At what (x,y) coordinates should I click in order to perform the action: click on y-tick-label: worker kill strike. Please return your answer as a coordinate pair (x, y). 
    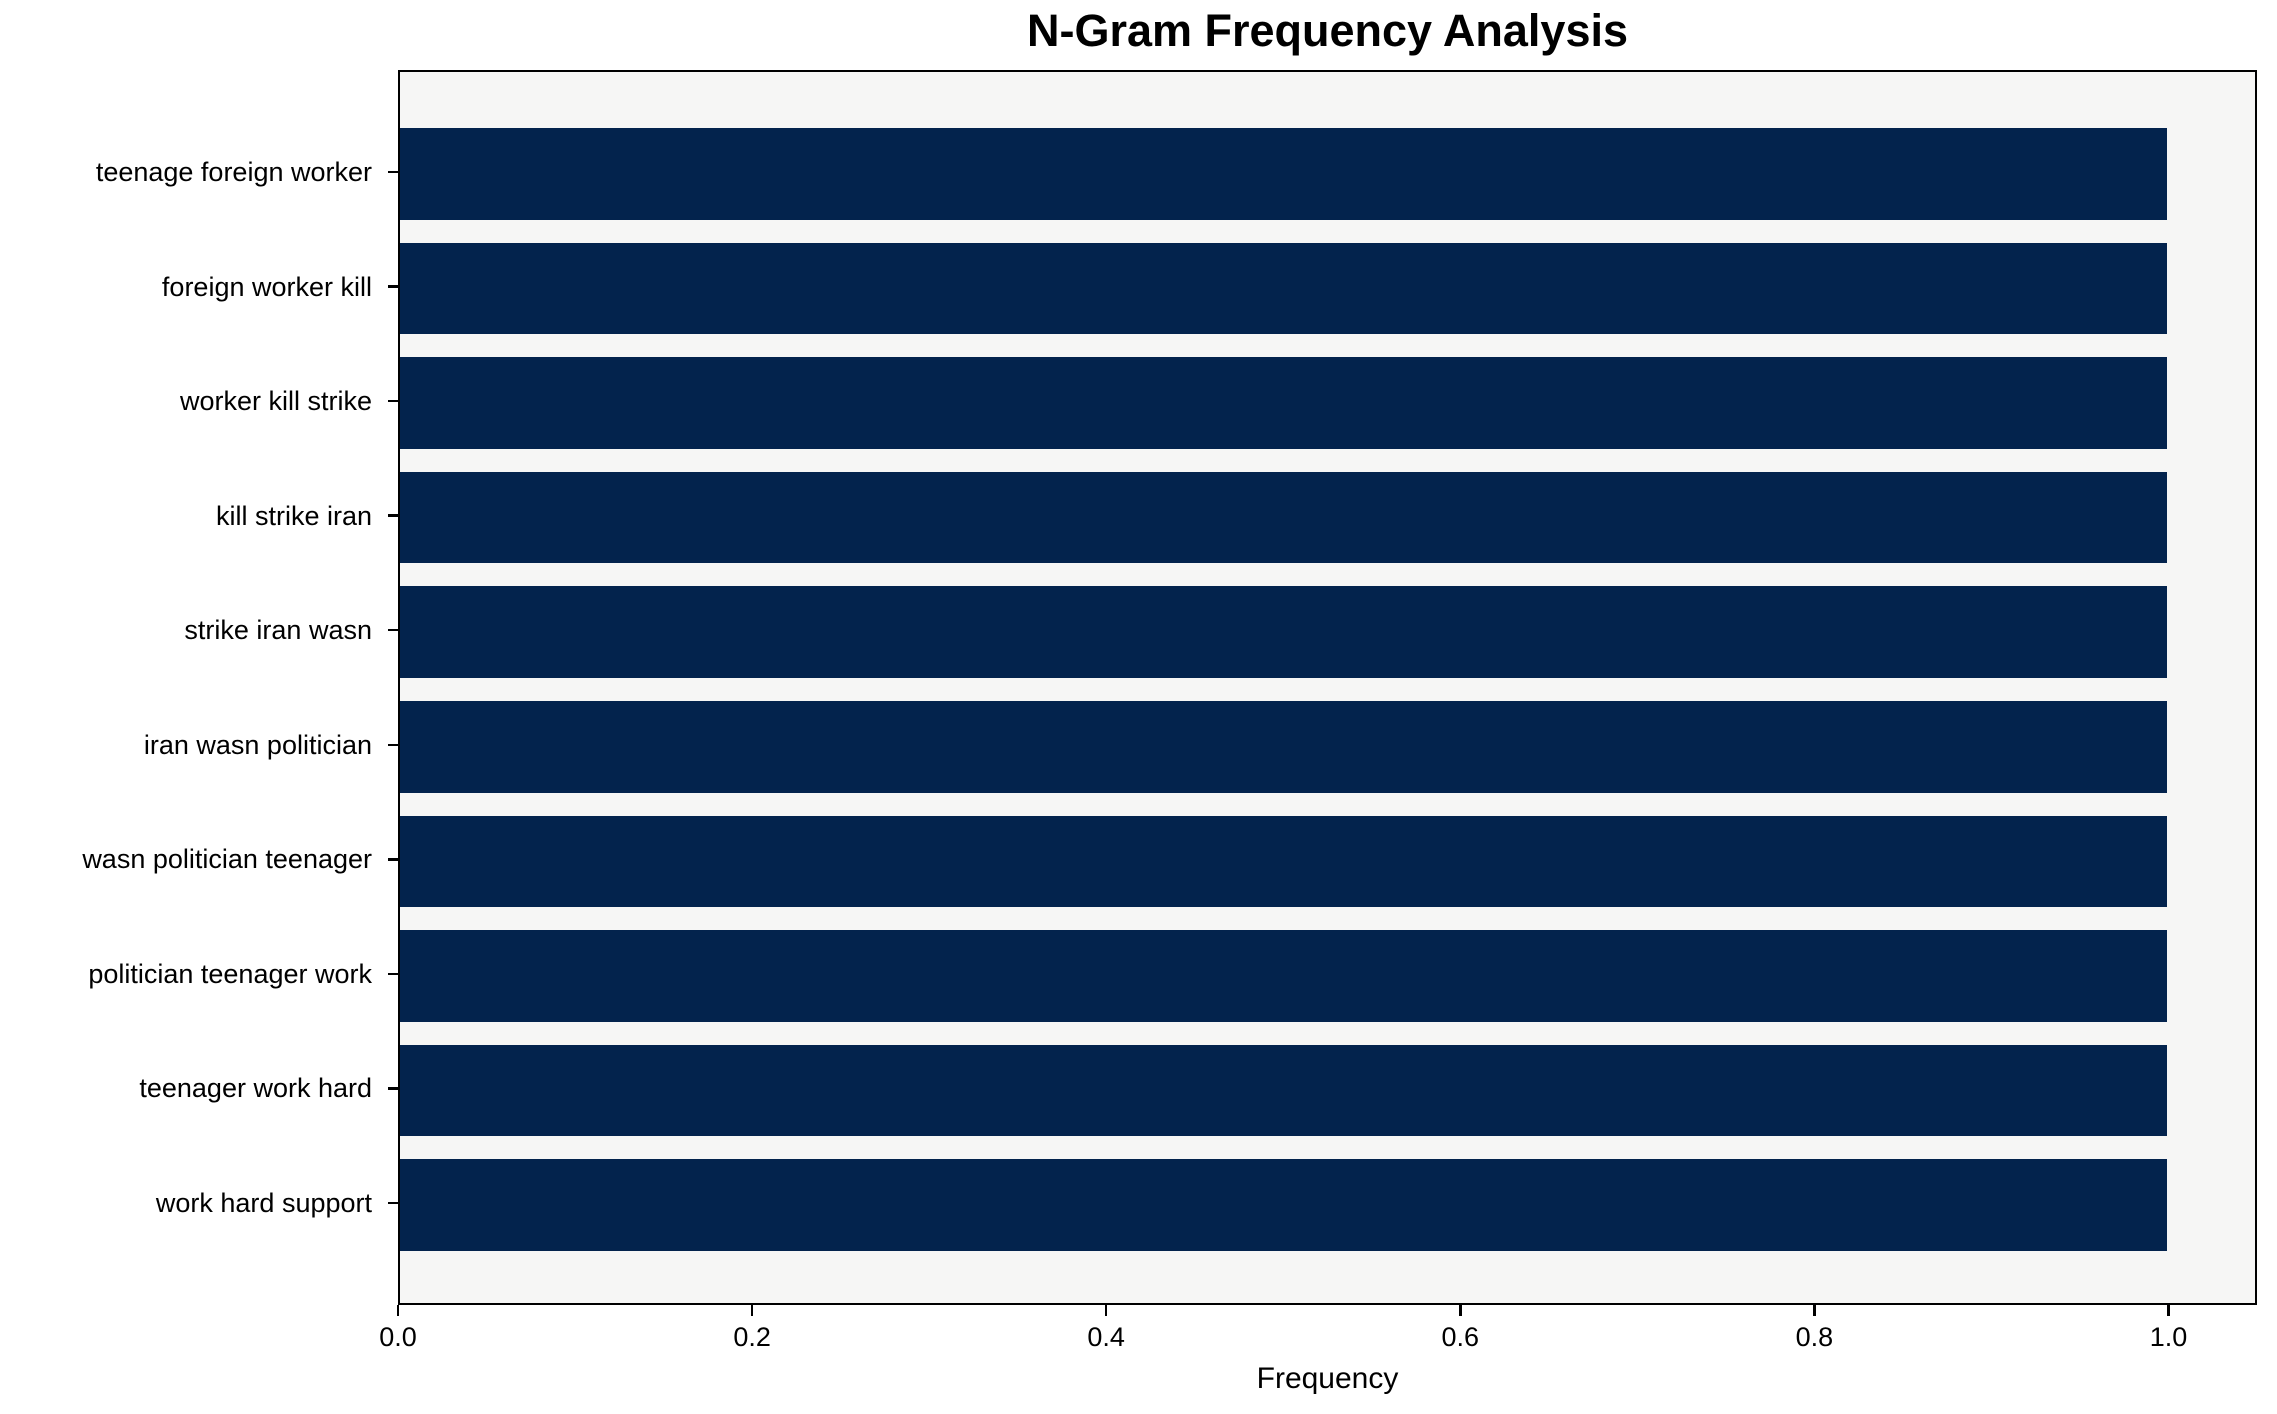
    Looking at the image, I should click on (275, 401).